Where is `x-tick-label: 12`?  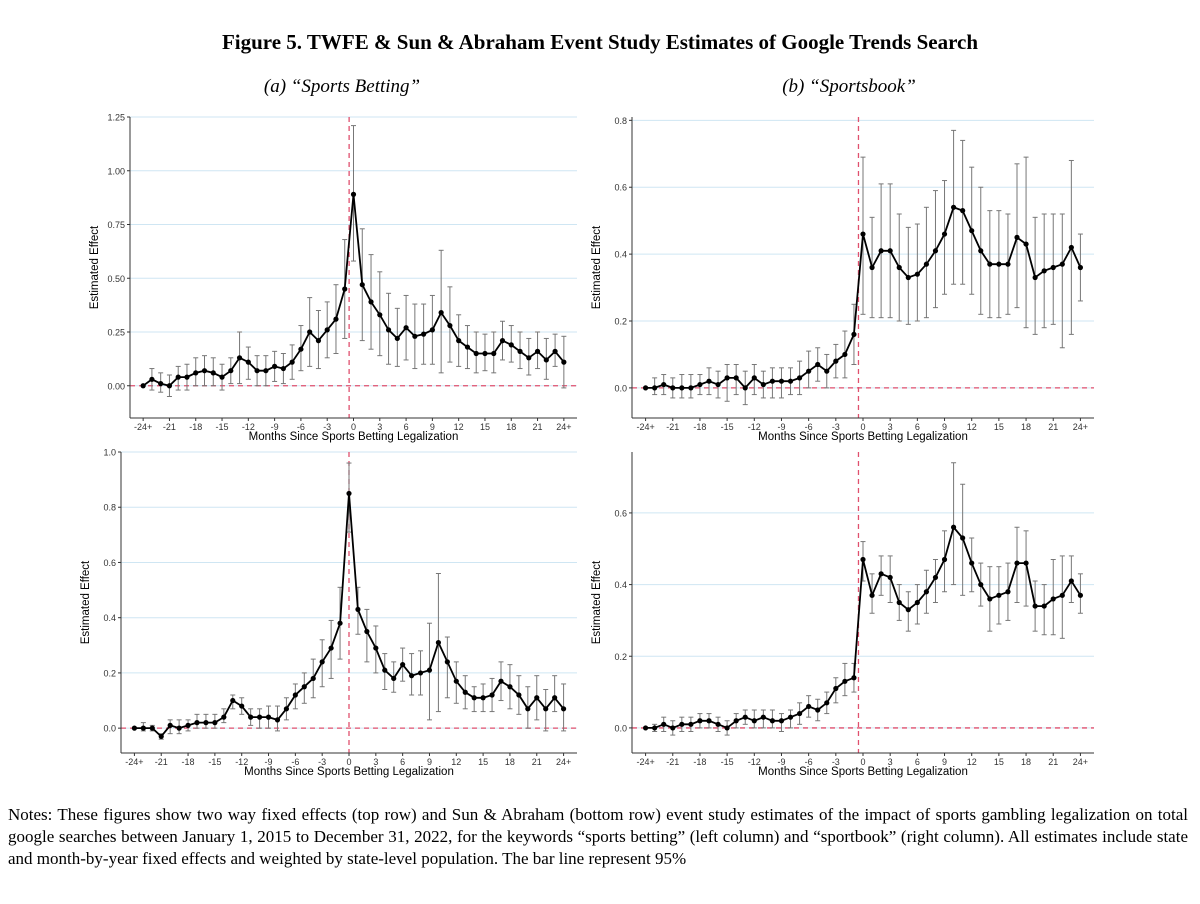
x-tick-label: 12 is located at coordinates (972, 762).